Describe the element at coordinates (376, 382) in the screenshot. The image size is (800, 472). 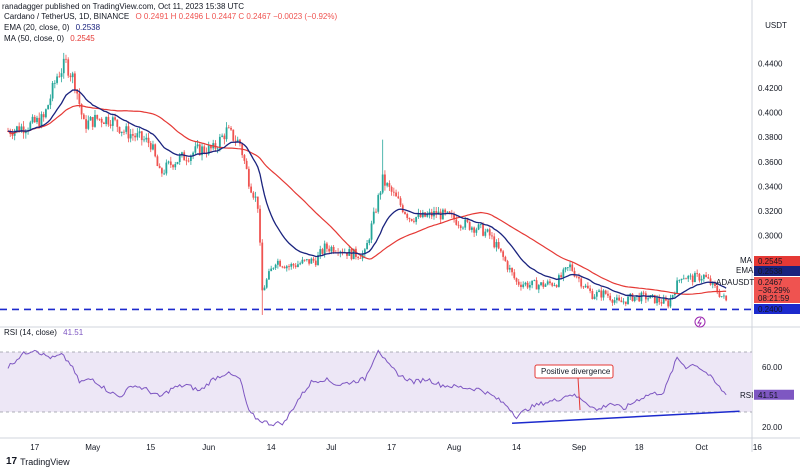
I see `rsi-band` at that location.